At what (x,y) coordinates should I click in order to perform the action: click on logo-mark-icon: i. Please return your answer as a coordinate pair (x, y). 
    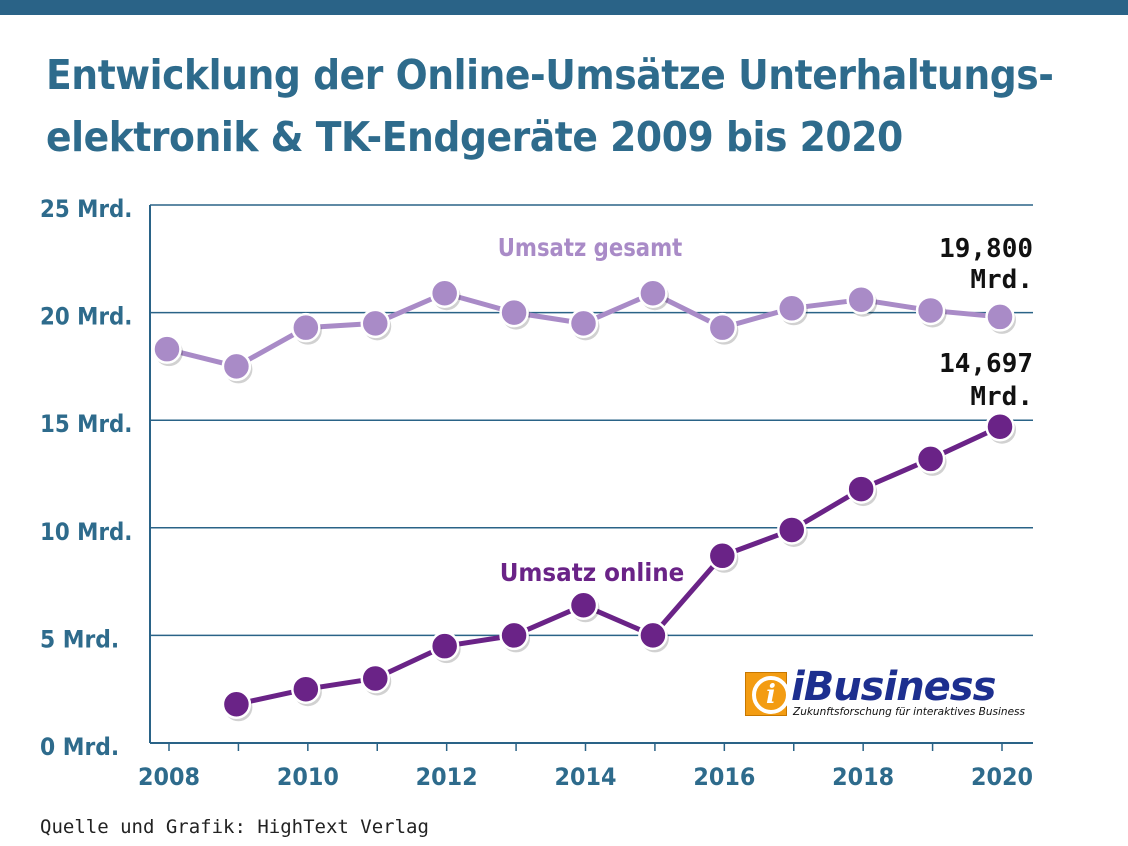
    Looking at the image, I should click on (767, 694).